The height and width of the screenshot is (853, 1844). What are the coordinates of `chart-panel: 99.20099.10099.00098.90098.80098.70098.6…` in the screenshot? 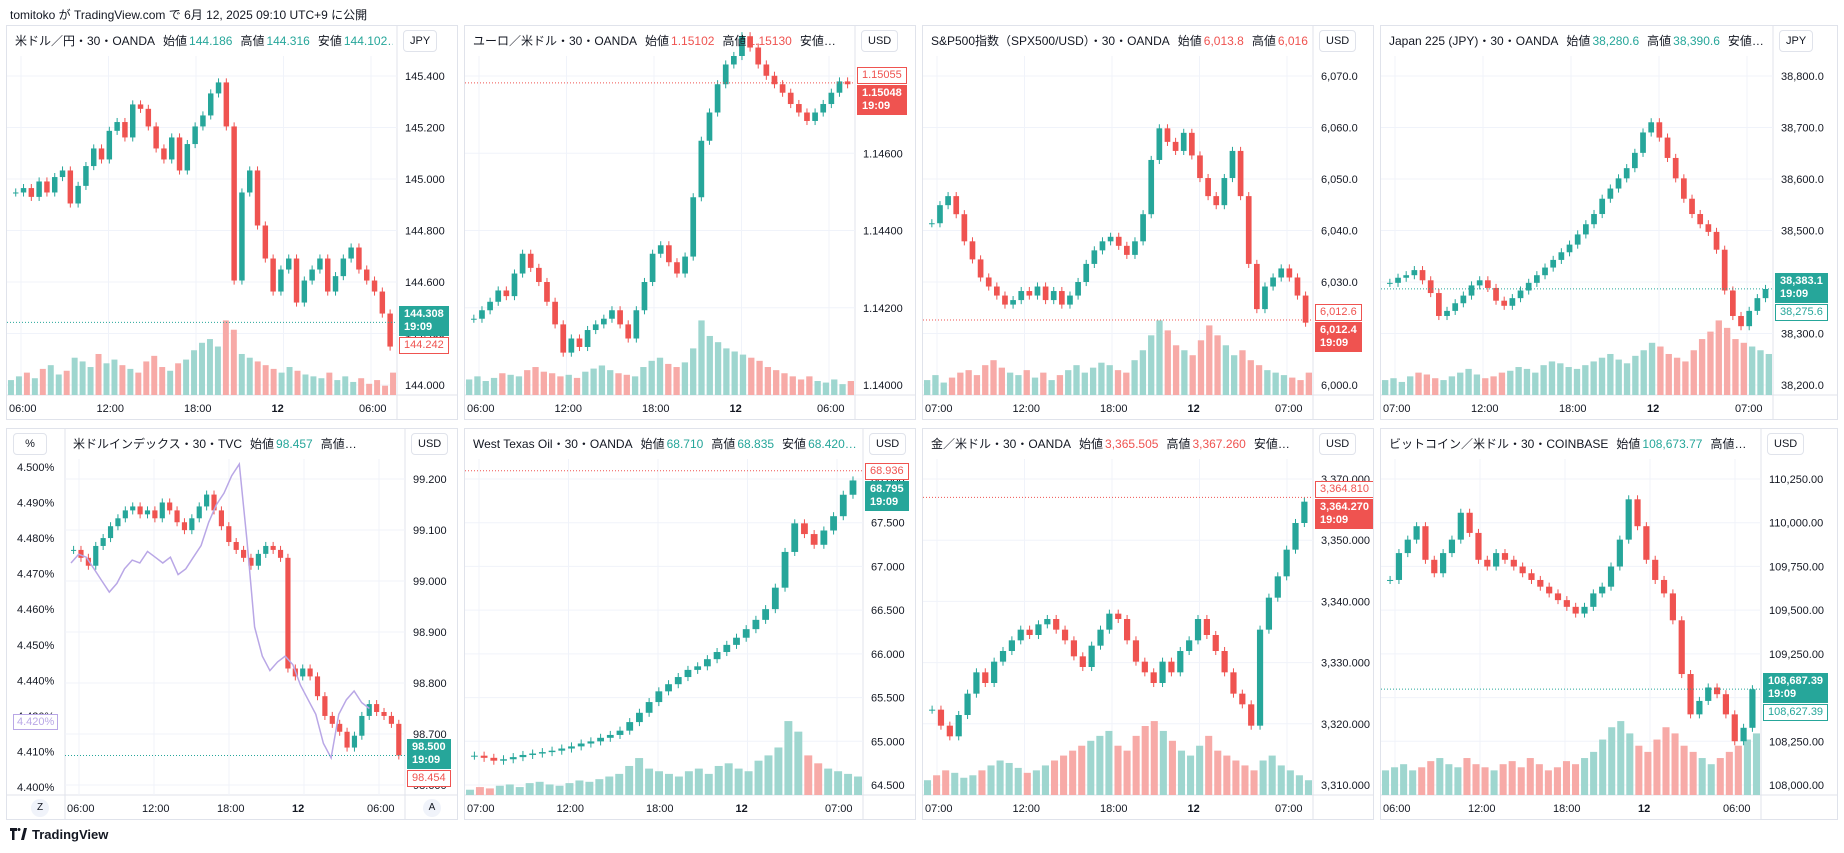 It's located at (232, 624).